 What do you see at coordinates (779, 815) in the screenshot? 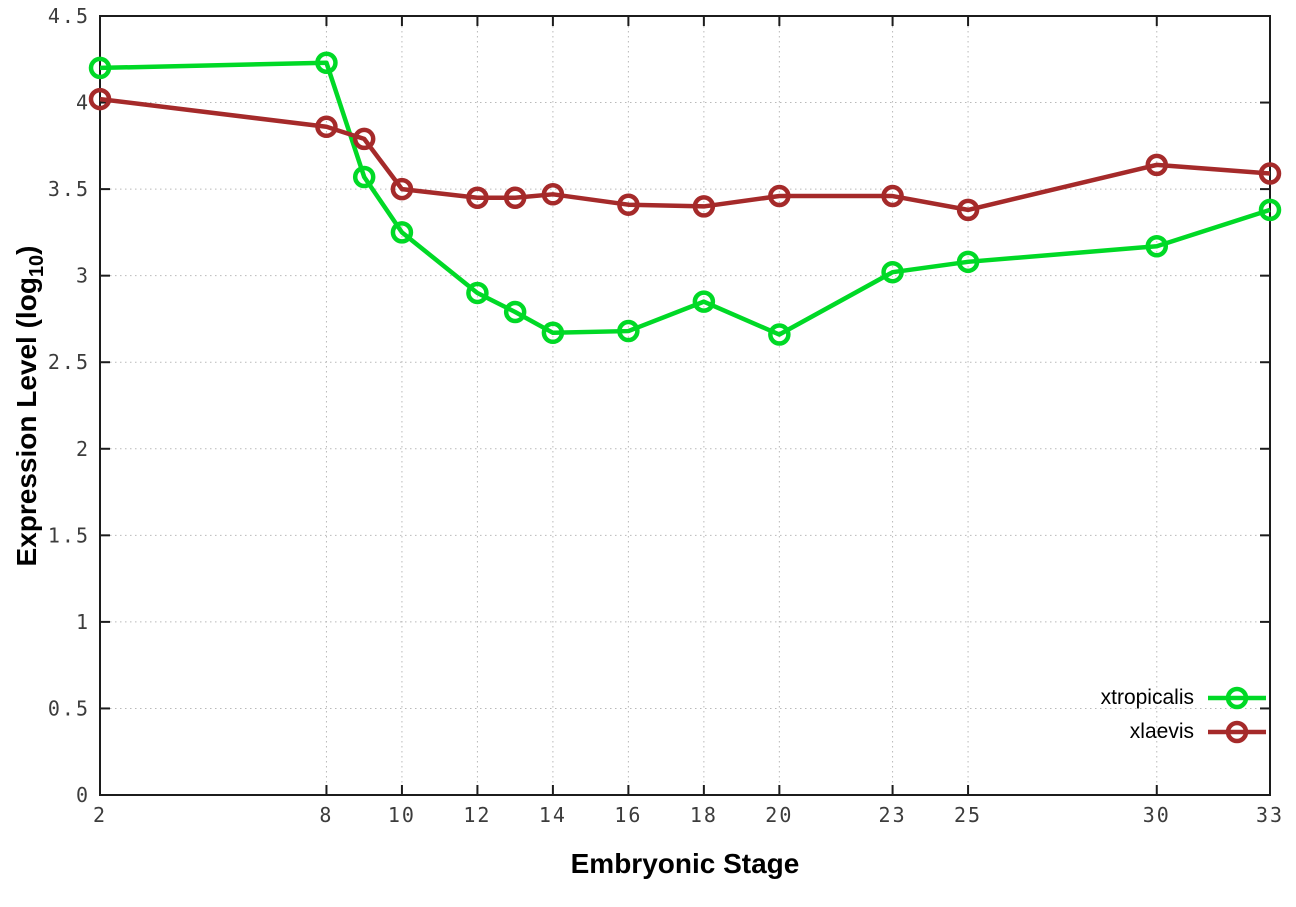
I see `x-tick-label: 20` at bounding box center [779, 815].